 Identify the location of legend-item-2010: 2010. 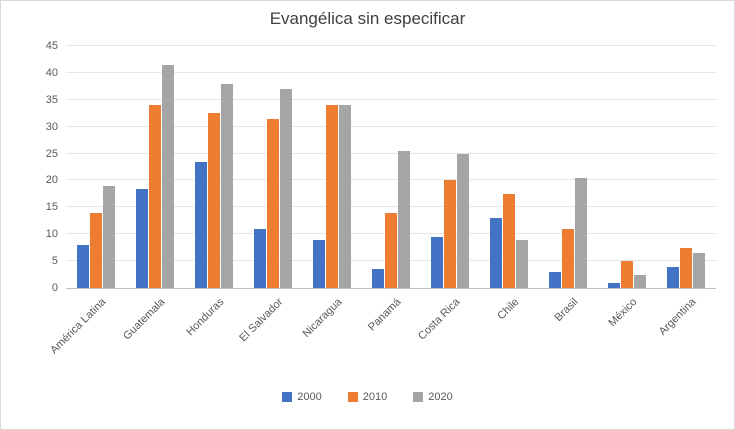
(367, 397).